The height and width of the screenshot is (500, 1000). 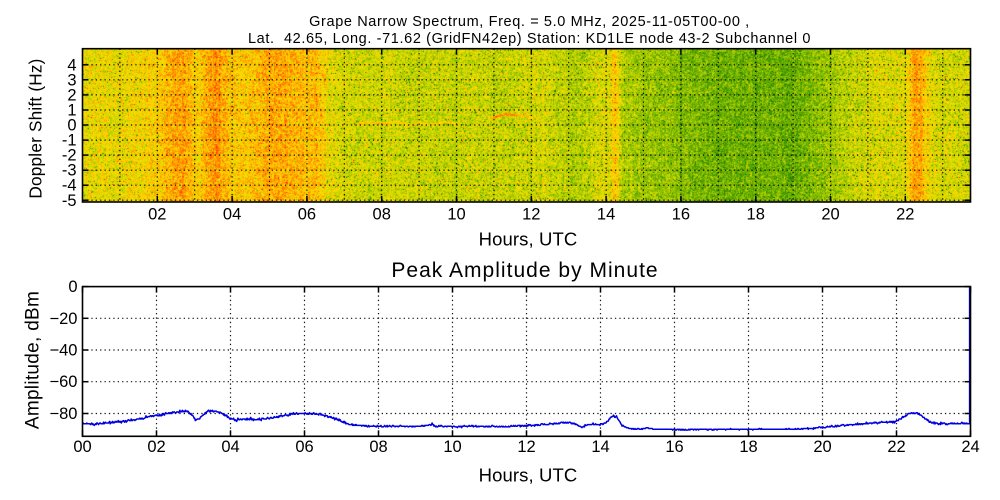 What do you see at coordinates (33, 360) in the screenshot?
I see `svg-text: Amplitude, dBm` at bounding box center [33, 360].